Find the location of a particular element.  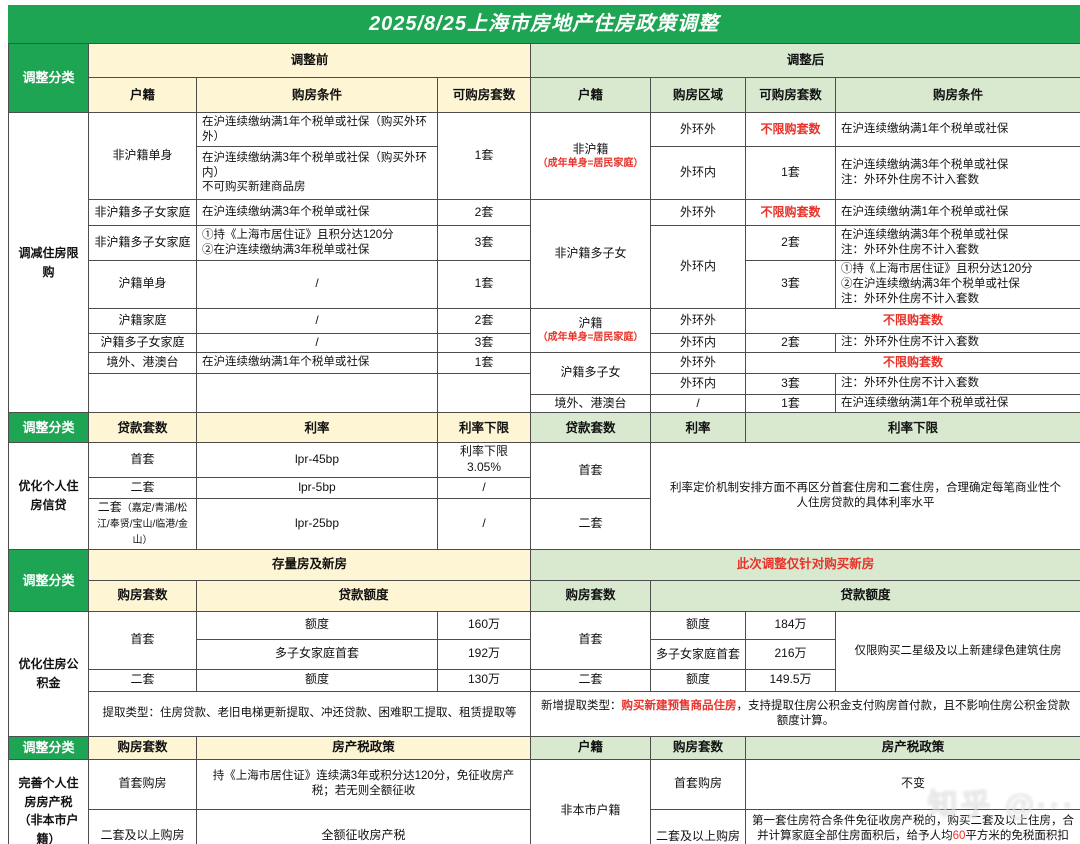

quota-name-cell: 多子女家庭首套 is located at coordinates (698, 654).